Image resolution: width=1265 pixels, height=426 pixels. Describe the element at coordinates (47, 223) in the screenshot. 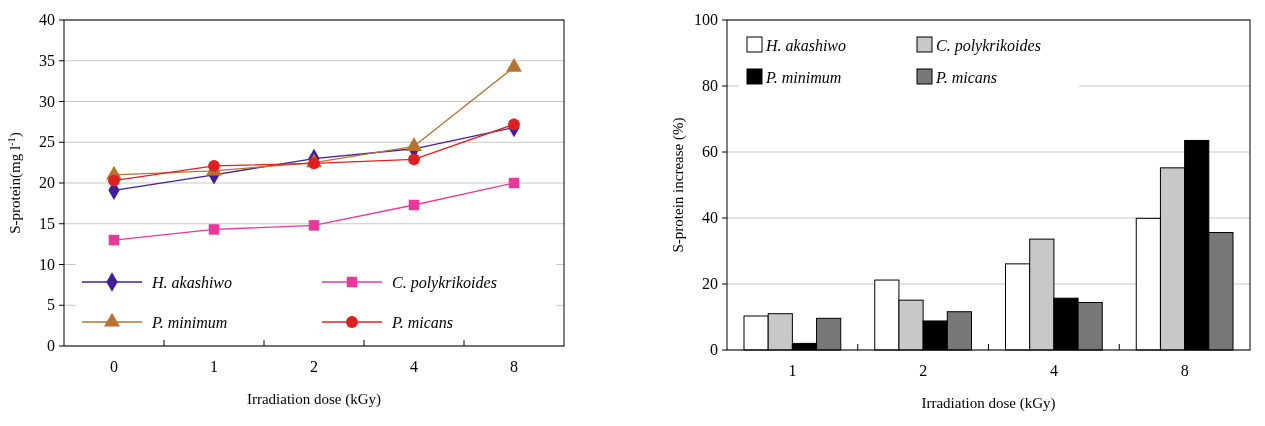

I see `y-tick-label: 15` at that location.